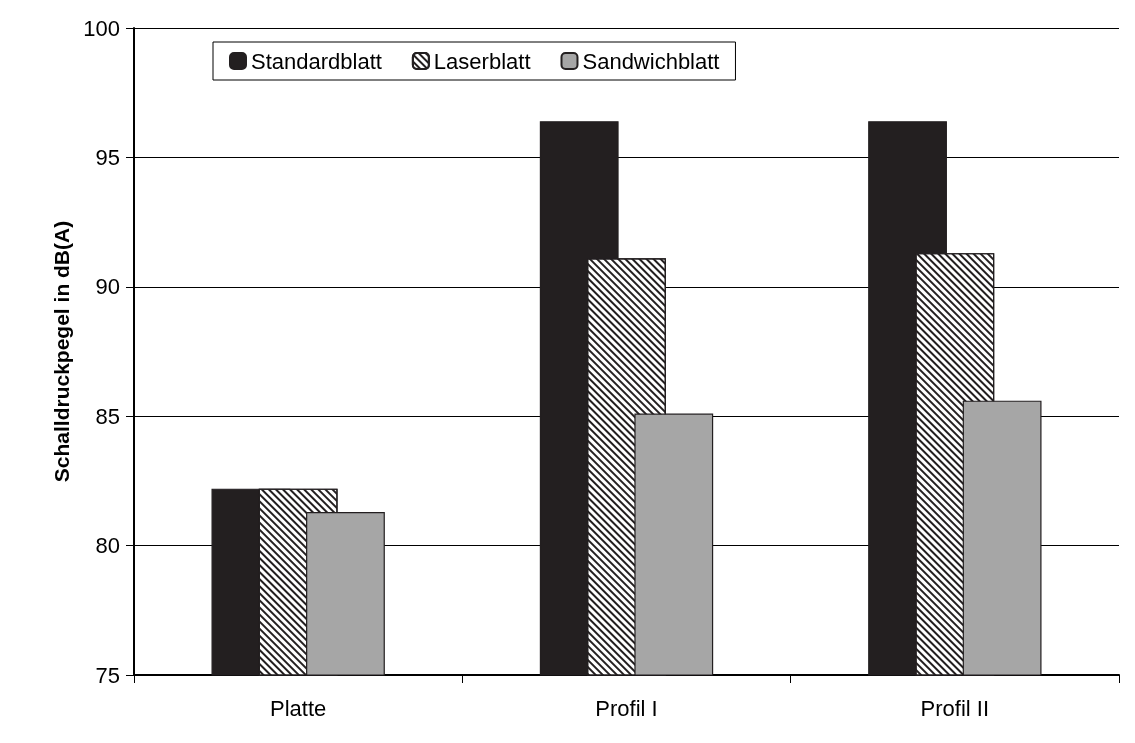  What do you see at coordinates (107, 675) in the screenshot?
I see `y-tick-label: 75` at bounding box center [107, 675].